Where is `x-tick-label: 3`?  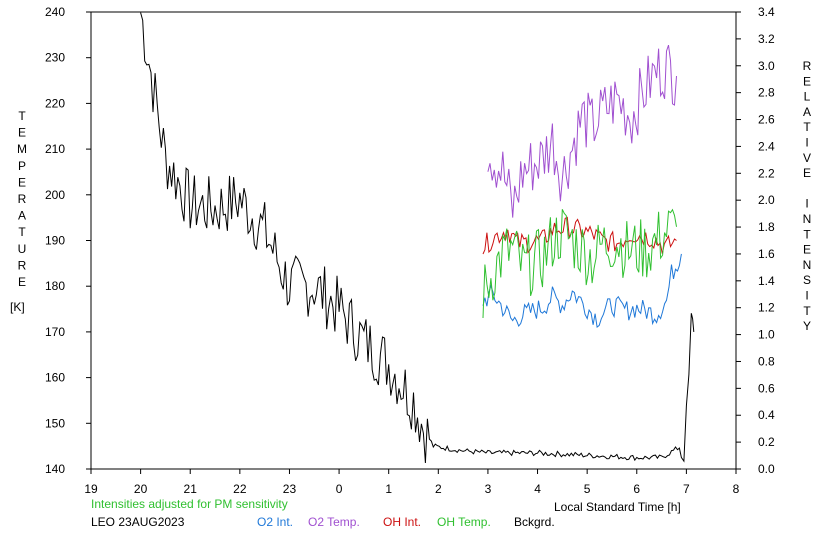
x-tick-label: 3 is located at coordinates (488, 489).